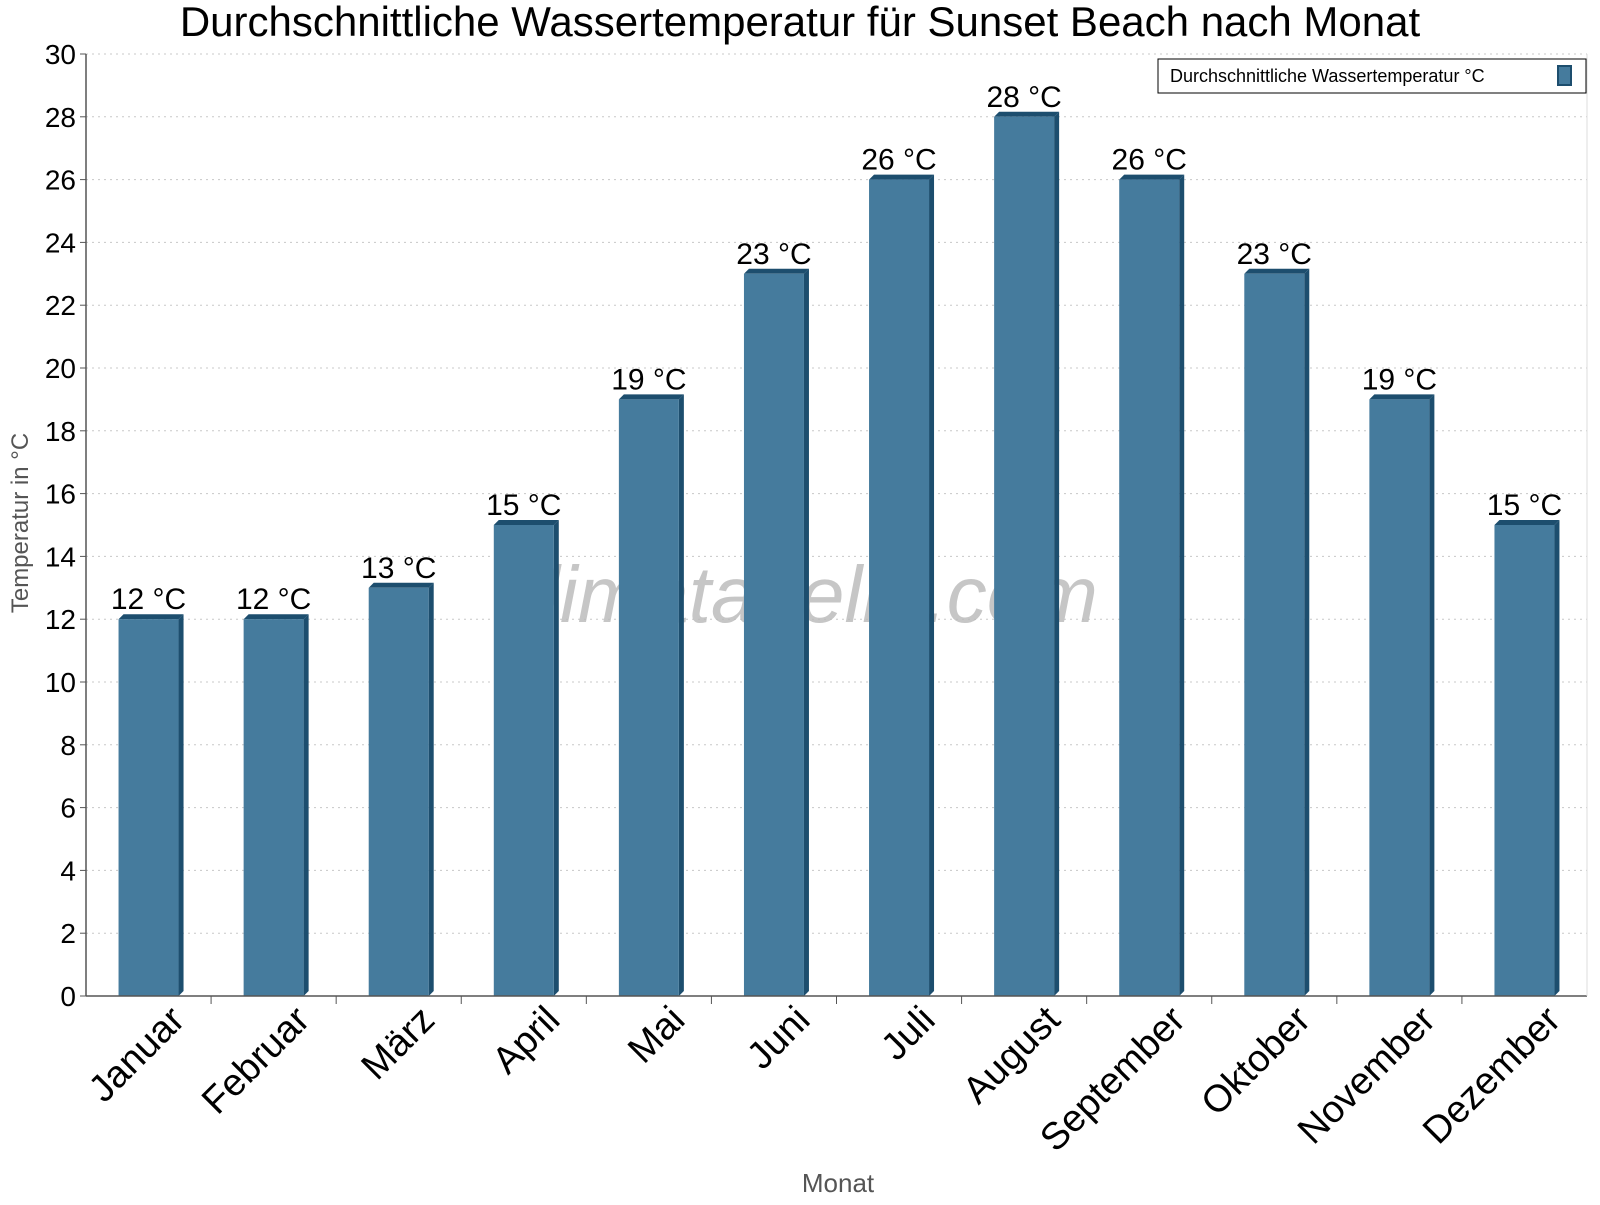 The image size is (1600, 1205). Describe the element at coordinates (60, 431) in the screenshot. I see `y-tick-label: 18` at that location.